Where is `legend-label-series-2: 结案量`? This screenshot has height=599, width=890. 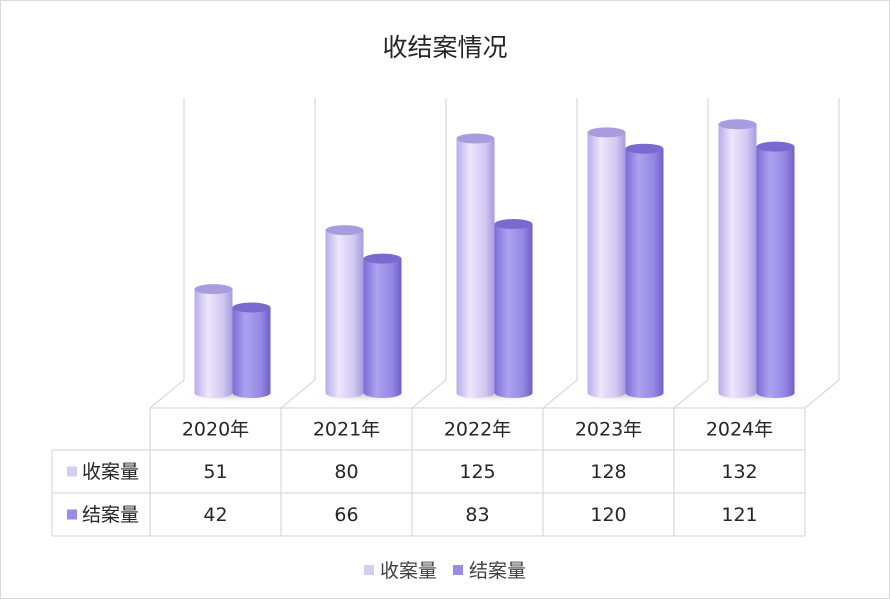 legend-label-series-2: 结案量 is located at coordinates (498, 571).